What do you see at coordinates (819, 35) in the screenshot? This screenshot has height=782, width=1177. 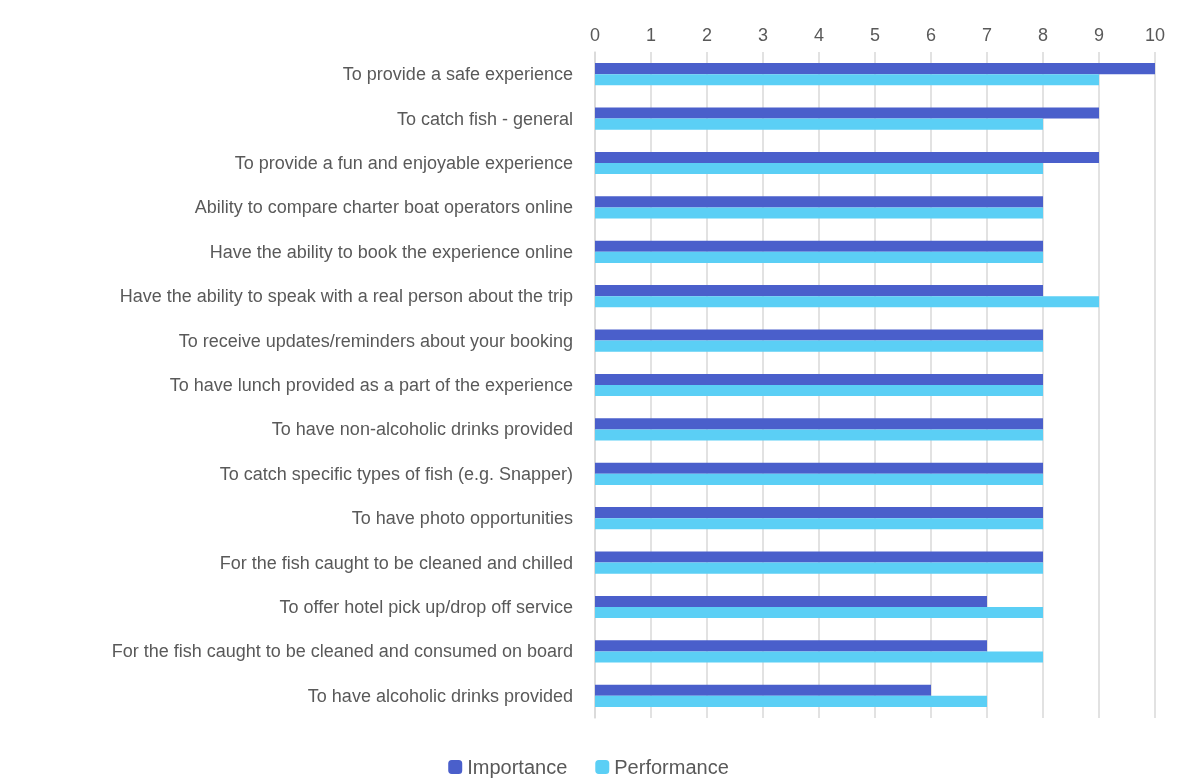 I see `x-tick-label: 4` at bounding box center [819, 35].